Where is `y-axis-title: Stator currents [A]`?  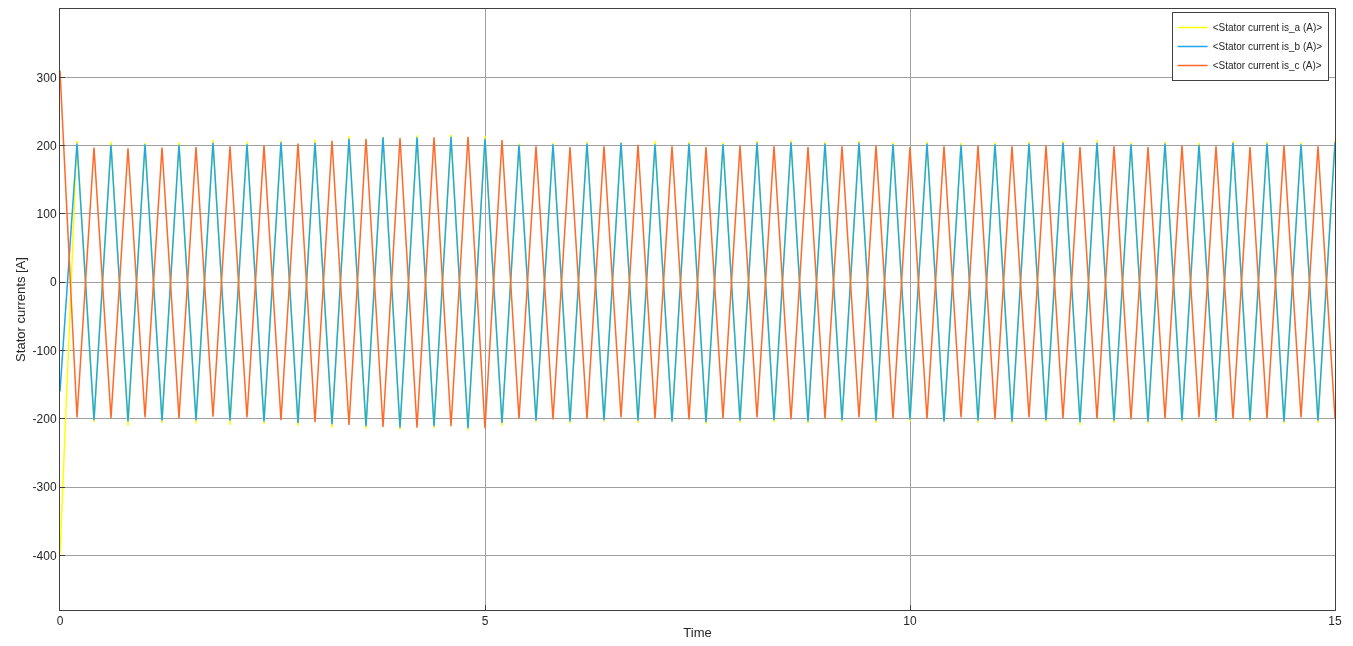 y-axis-title: Stator currents [A] is located at coordinates (20, 309).